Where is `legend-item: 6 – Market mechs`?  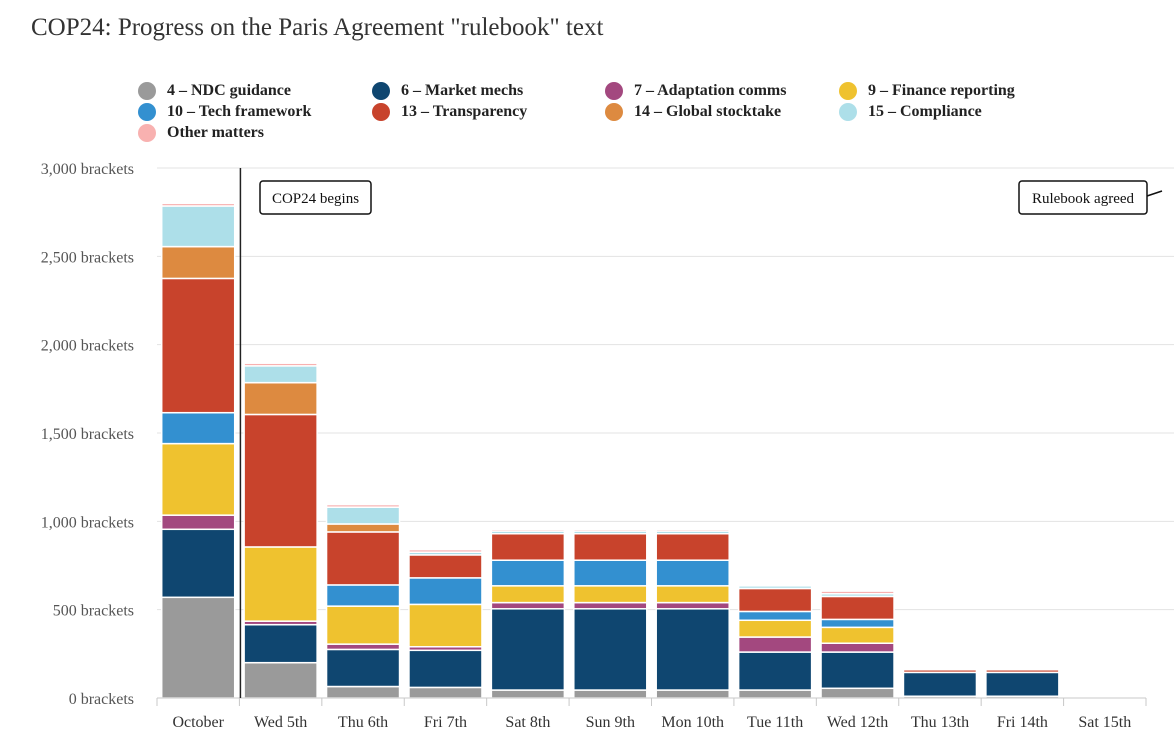 legend-item: 6 – Market mechs is located at coordinates (447, 91).